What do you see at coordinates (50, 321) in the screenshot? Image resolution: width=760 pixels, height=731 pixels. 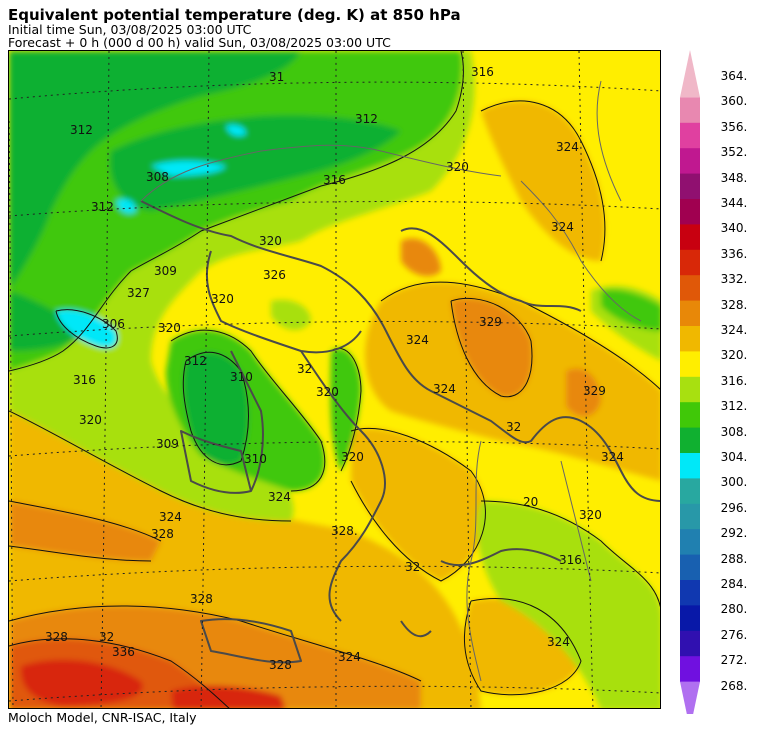 I see `field-308-312-west` at bounding box center [50, 321].